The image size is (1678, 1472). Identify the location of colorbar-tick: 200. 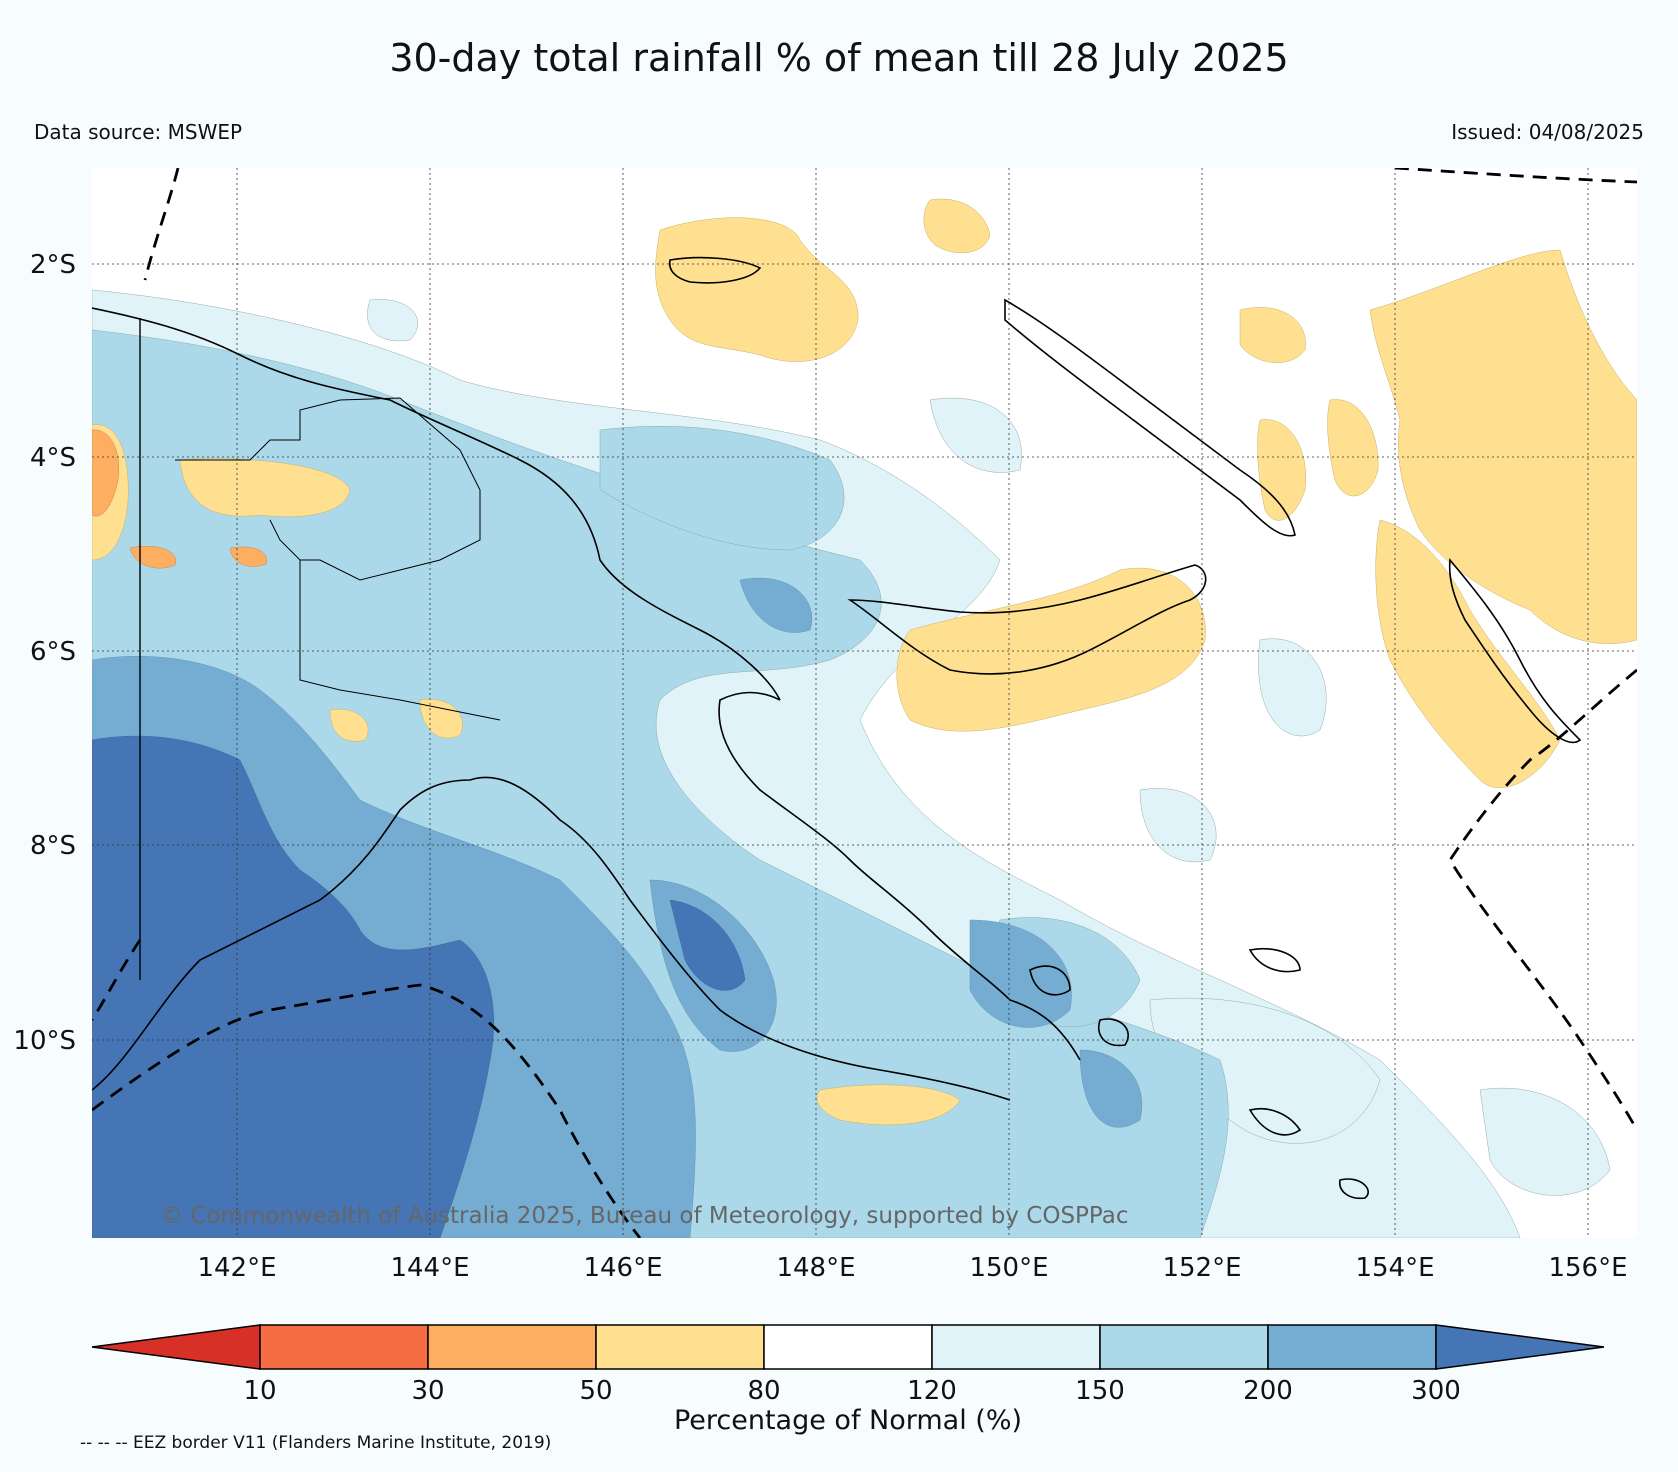
(1268, 1391).